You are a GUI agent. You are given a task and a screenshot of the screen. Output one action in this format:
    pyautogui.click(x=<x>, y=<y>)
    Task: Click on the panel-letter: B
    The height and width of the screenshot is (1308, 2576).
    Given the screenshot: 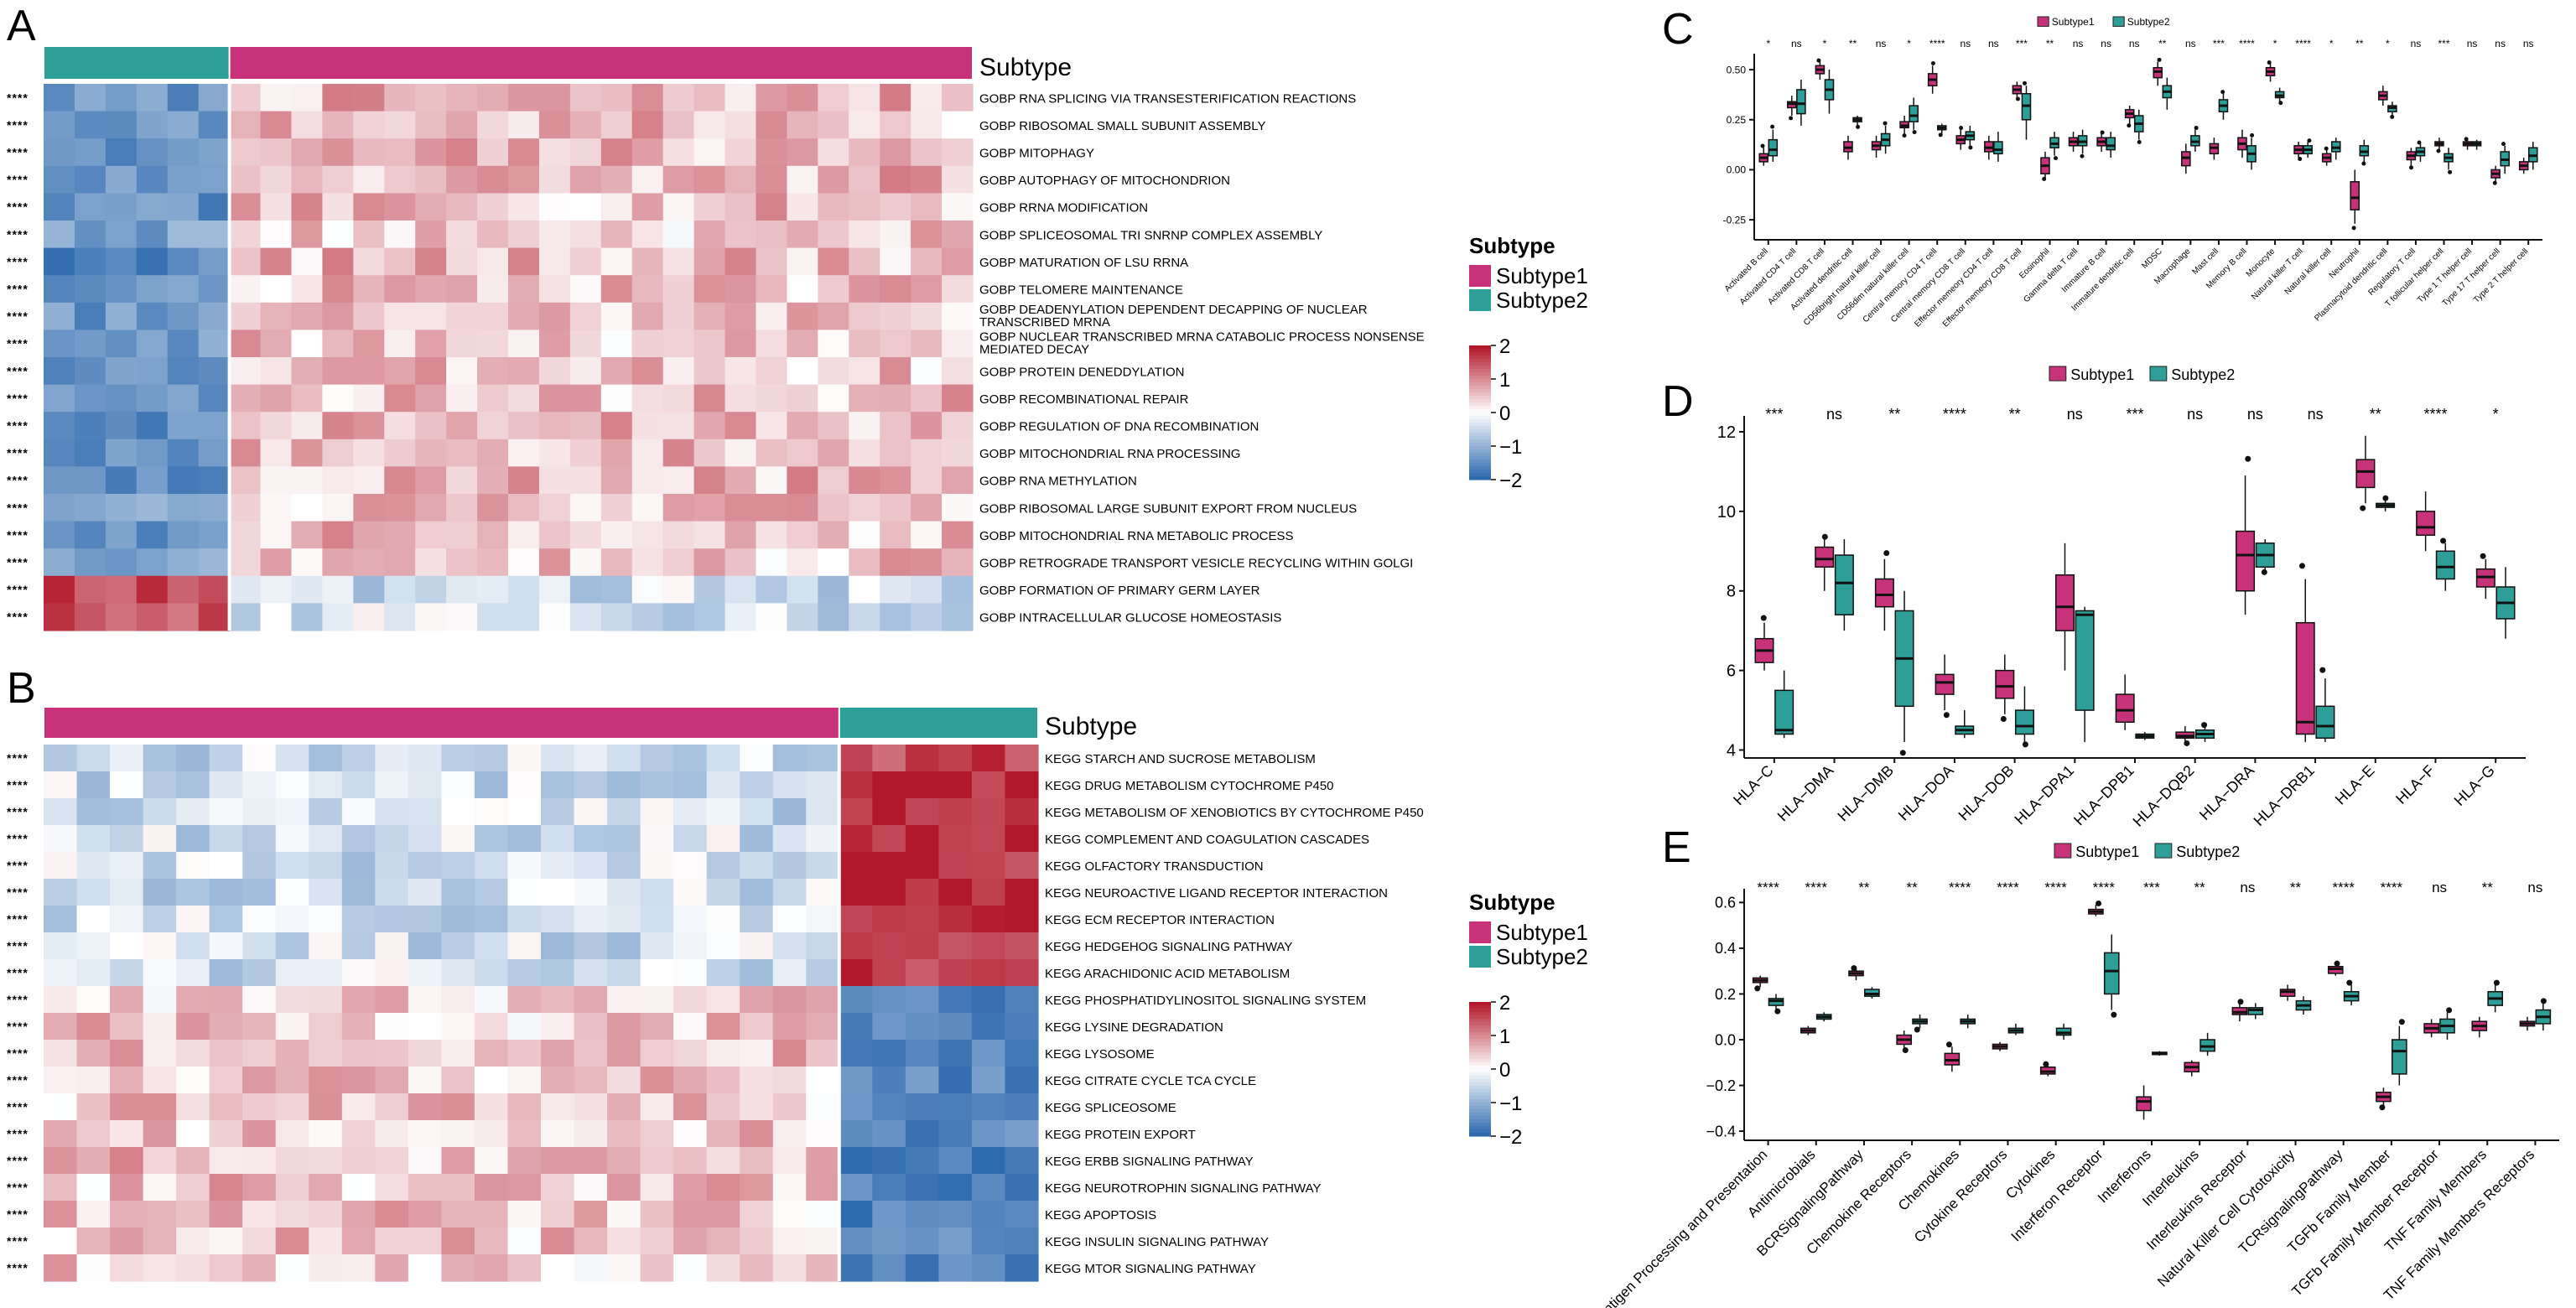 What is the action you would take?
    pyautogui.click(x=21, y=688)
    